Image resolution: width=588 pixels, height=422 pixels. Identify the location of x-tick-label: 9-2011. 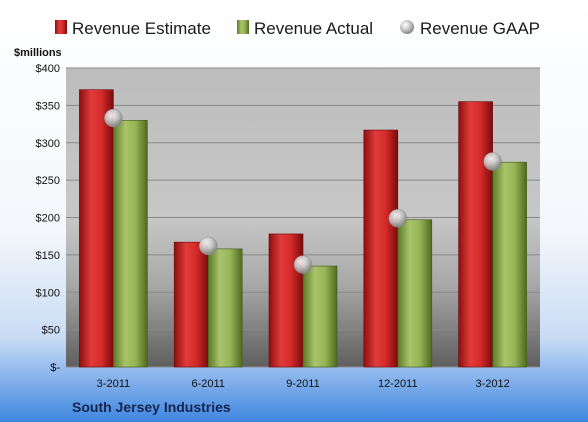
(302, 384).